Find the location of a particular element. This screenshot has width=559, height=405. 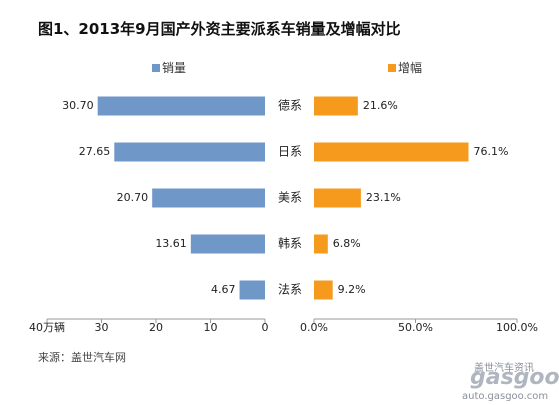

growth-tick-label: 100.0% is located at coordinates (517, 327).